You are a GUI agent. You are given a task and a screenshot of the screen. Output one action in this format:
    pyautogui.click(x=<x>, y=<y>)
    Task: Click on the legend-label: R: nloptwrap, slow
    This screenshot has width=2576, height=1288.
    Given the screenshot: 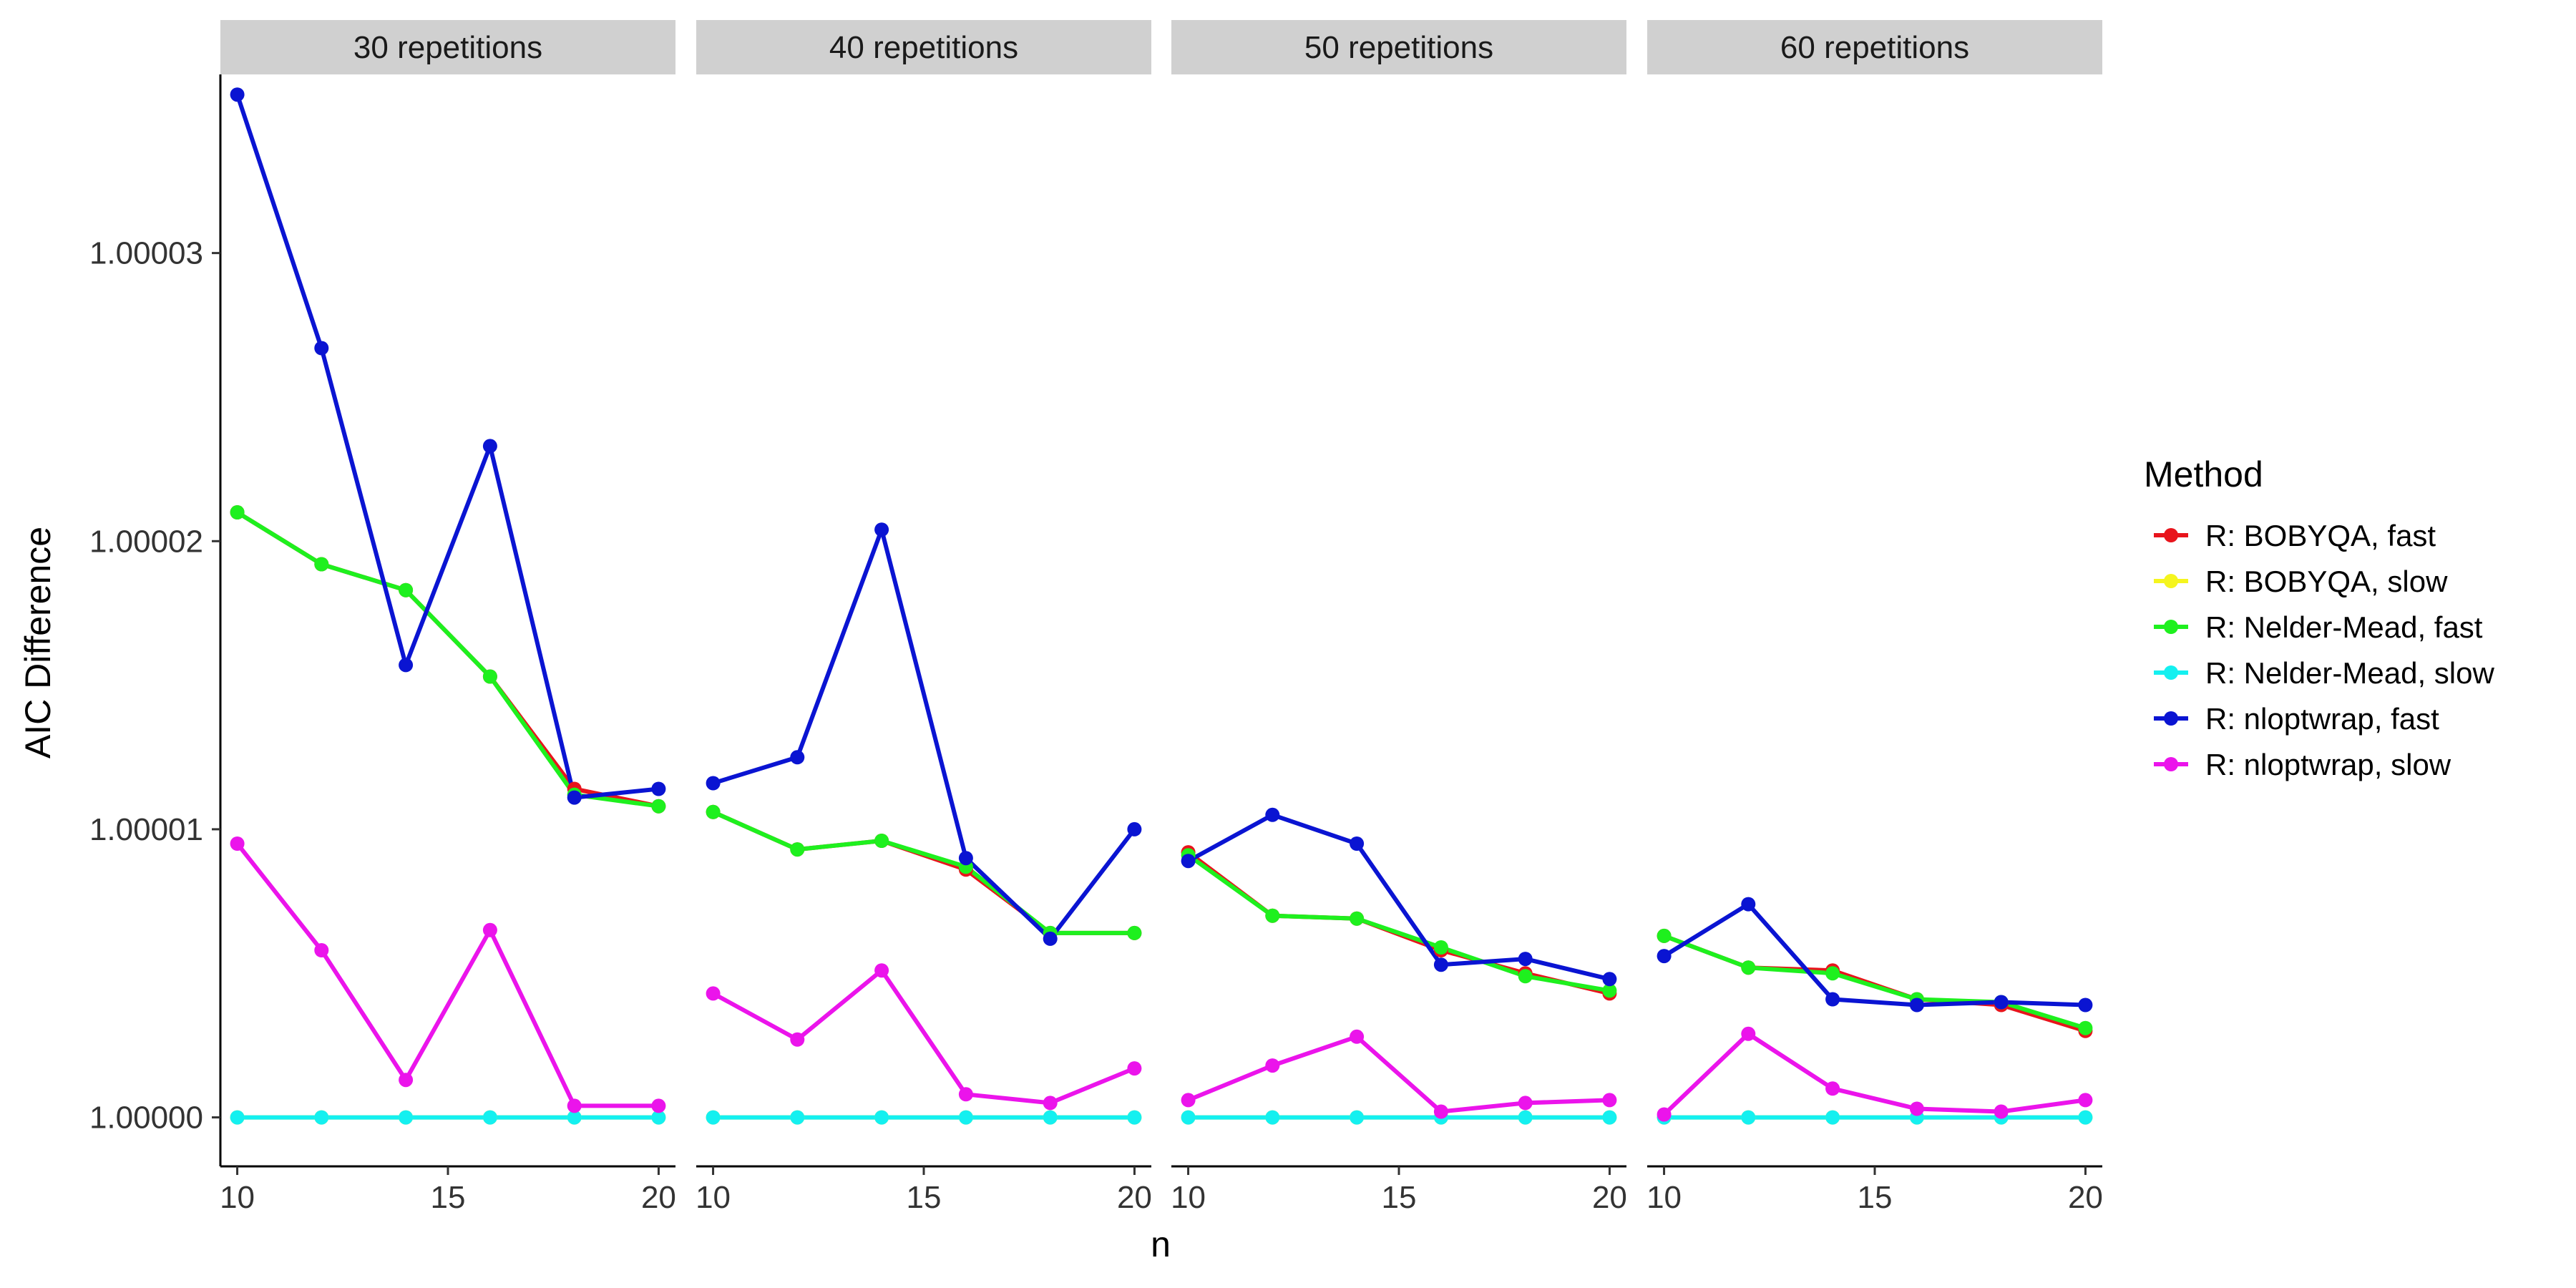 What is the action you would take?
    pyautogui.click(x=2328, y=764)
    